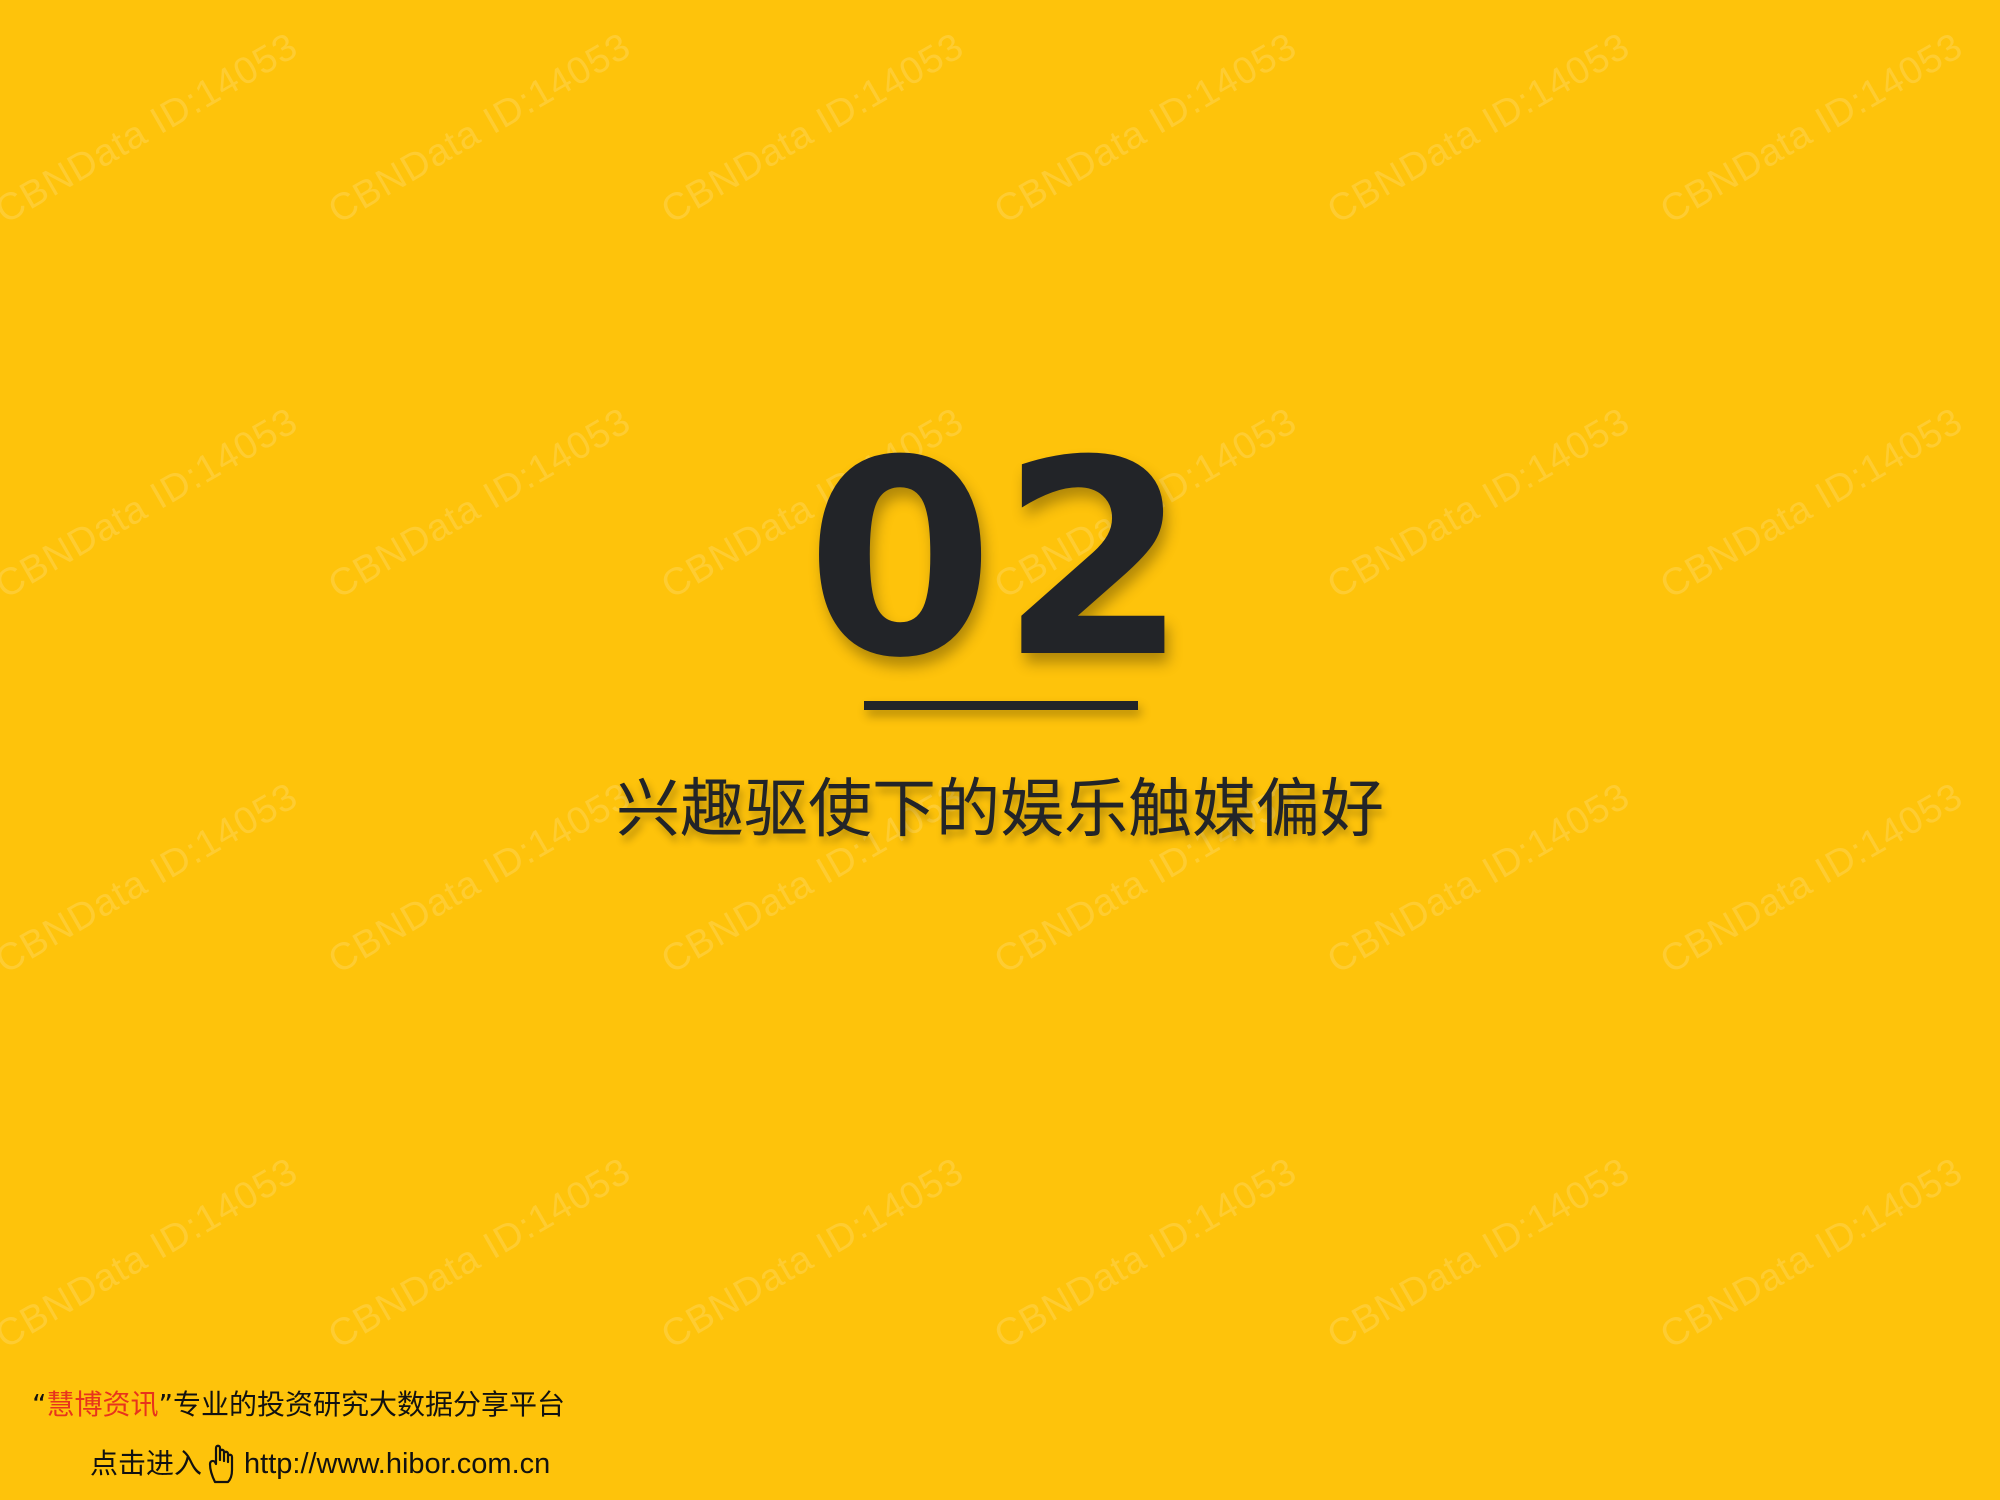 Image resolution: width=2000 pixels, height=1500 pixels. I want to click on section-number: 02, so click(1000, 559).